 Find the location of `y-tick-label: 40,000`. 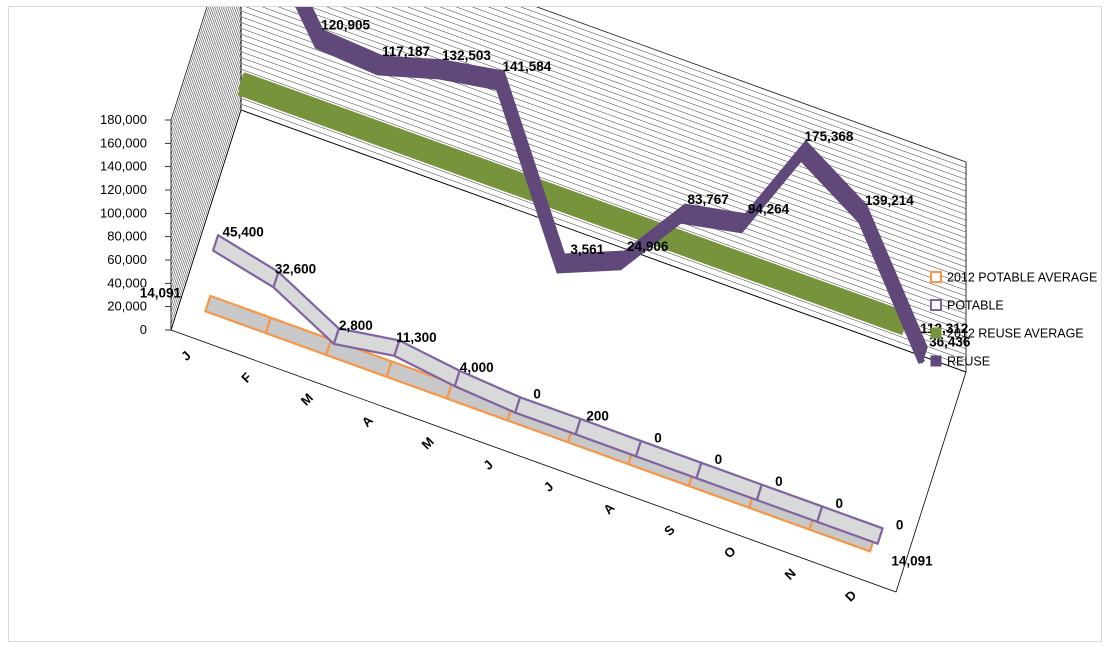

y-tick-label: 40,000 is located at coordinates (127, 282).